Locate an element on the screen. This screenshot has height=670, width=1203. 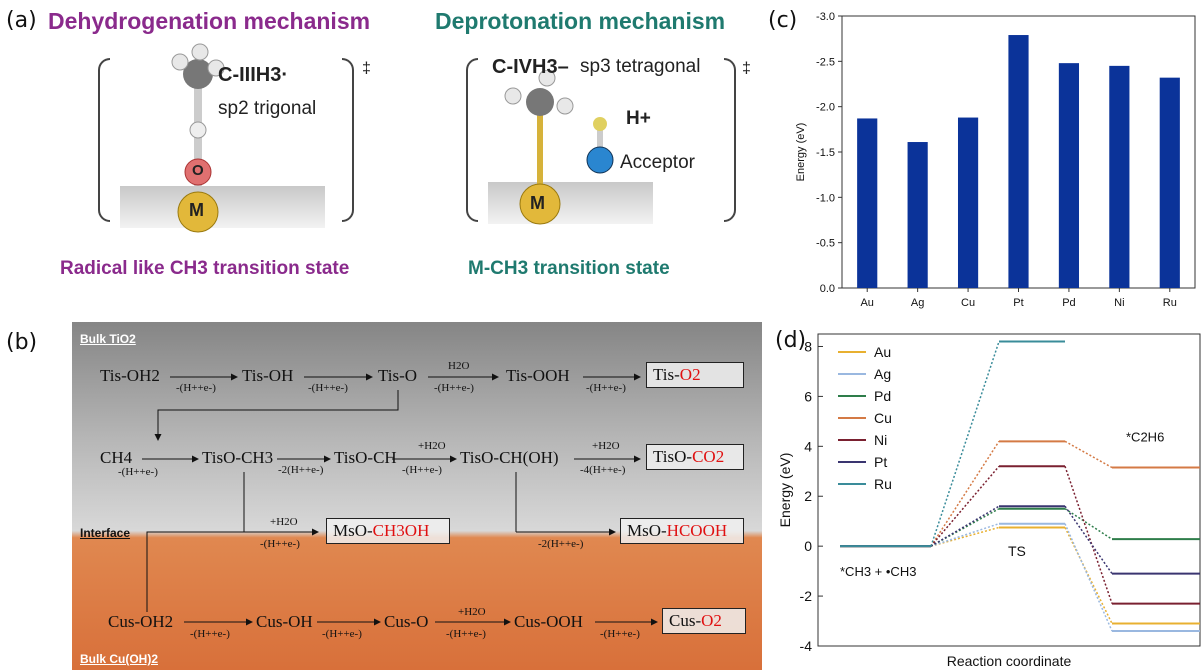
node-tis-oh: Tis-OH is located at coordinates (268, 375).